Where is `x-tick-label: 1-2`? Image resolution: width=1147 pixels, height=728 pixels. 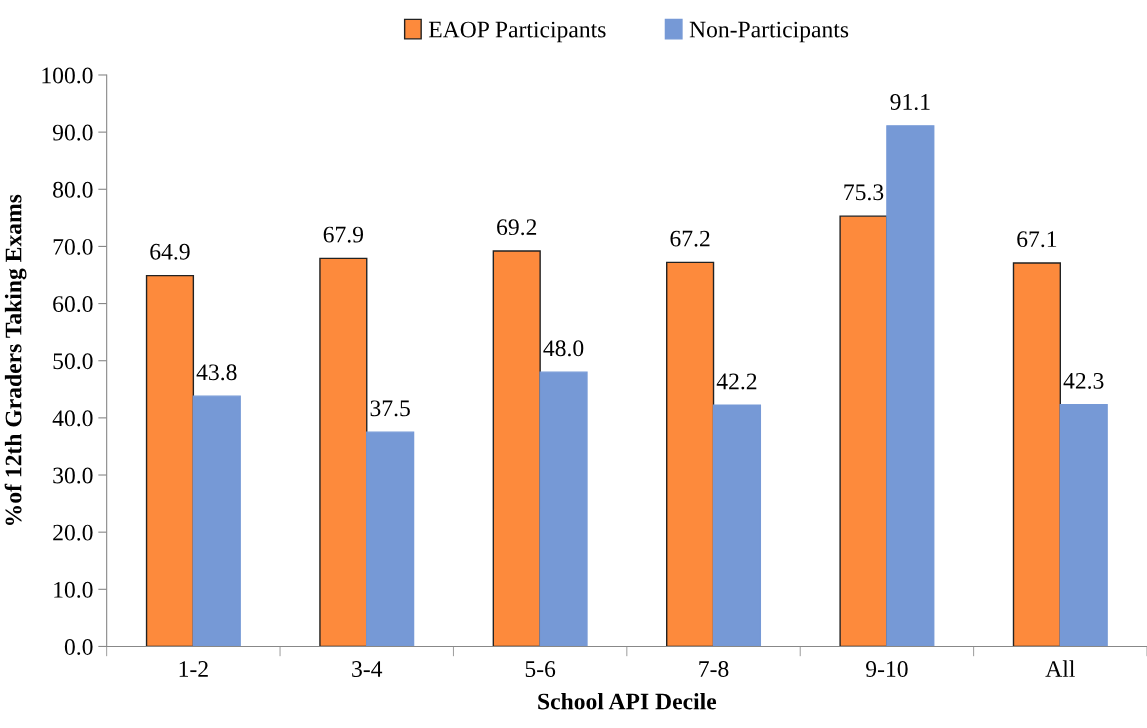 x-tick-label: 1-2 is located at coordinates (193, 669).